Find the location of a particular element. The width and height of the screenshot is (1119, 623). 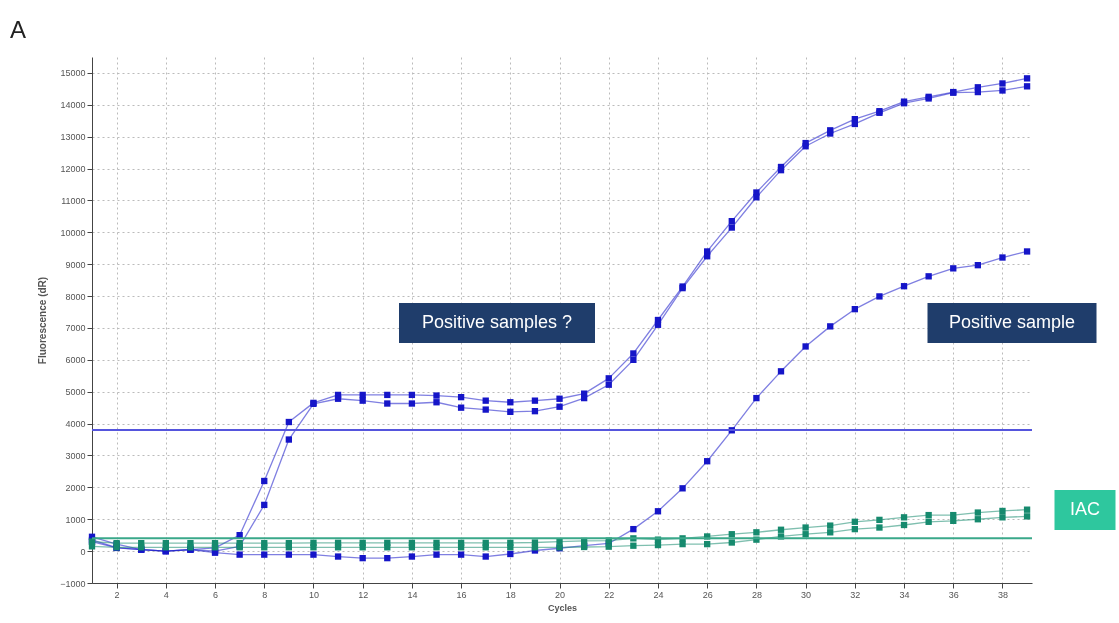

x-axis-title: Cycles is located at coordinates (562, 607).